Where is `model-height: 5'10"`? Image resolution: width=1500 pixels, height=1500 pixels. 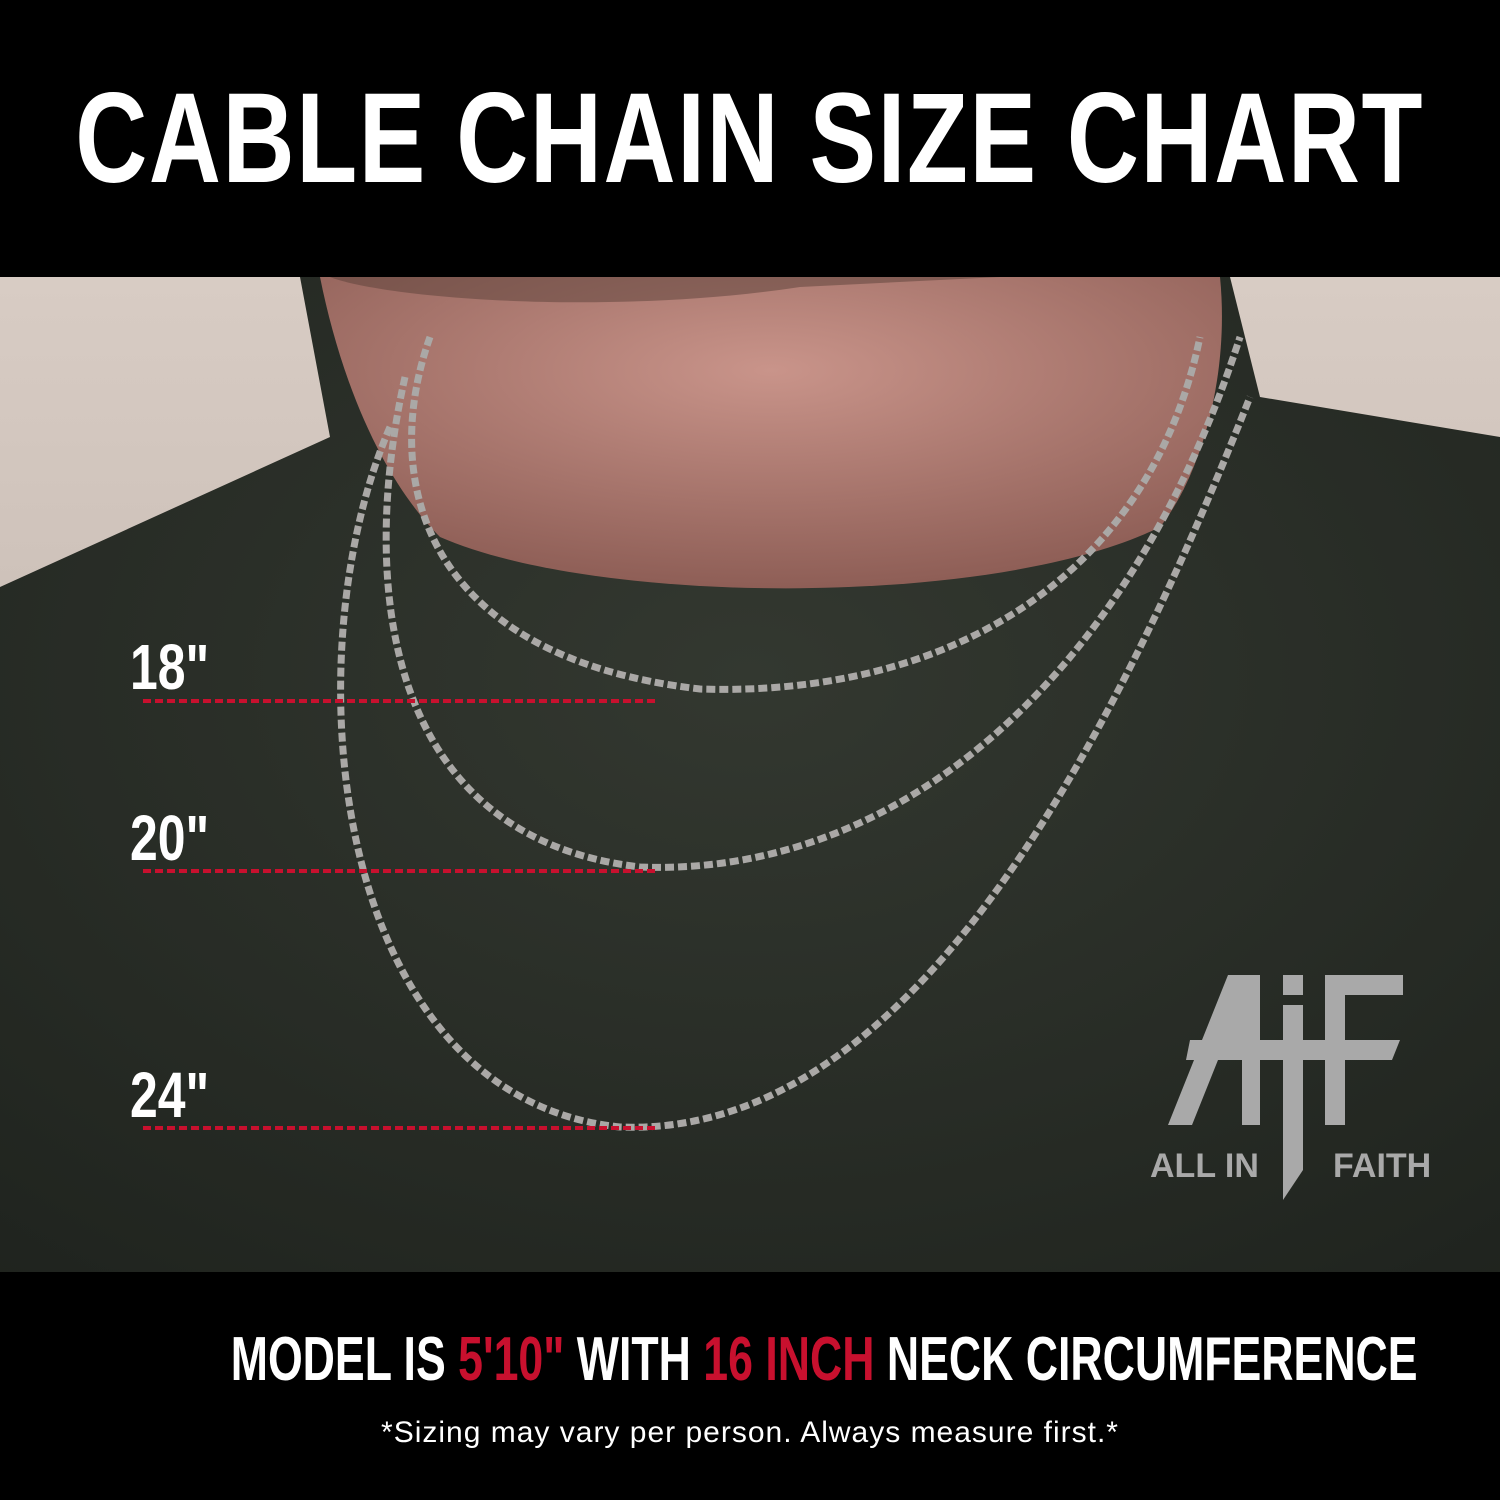 model-height: 5'10" is located at coordinates (511, 1359).